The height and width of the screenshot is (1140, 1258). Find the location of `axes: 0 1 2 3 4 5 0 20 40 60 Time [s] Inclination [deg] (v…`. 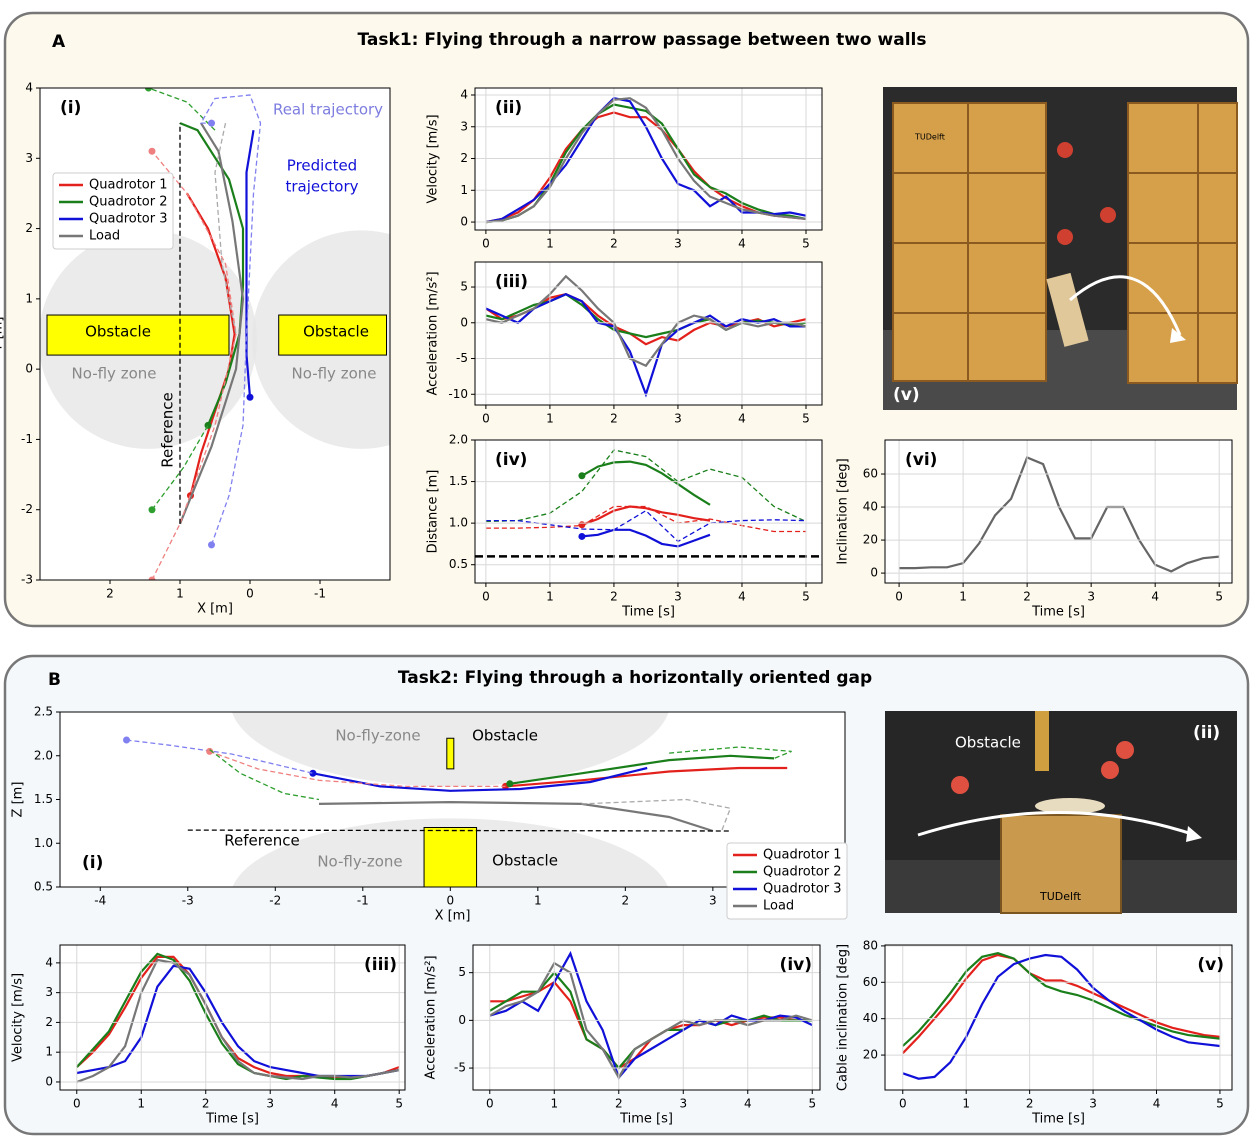

axes: 0 1 2 3 4 5 0 20 40 60 Time [s] Inclination [deg] (v… is located at coordinates (1034, 529).